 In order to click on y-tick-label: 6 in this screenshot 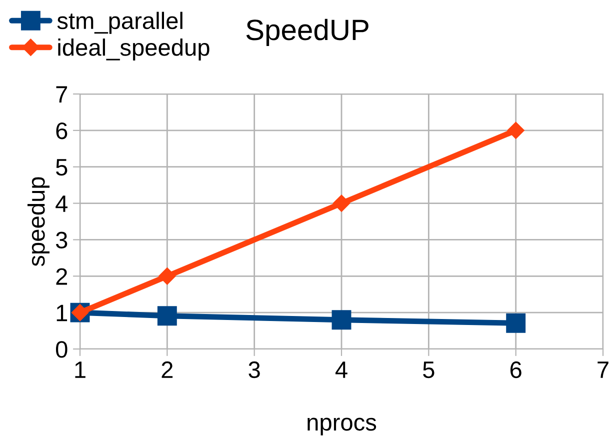, I will do `click(62, 131)`.